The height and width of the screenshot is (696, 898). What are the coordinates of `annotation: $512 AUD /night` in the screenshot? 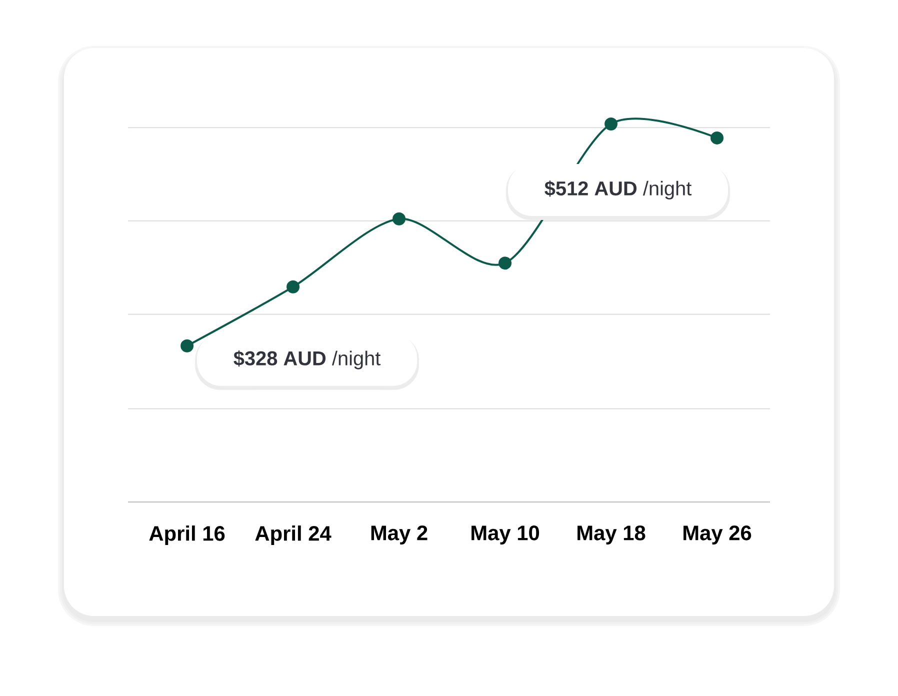 It's located at (618, 190).